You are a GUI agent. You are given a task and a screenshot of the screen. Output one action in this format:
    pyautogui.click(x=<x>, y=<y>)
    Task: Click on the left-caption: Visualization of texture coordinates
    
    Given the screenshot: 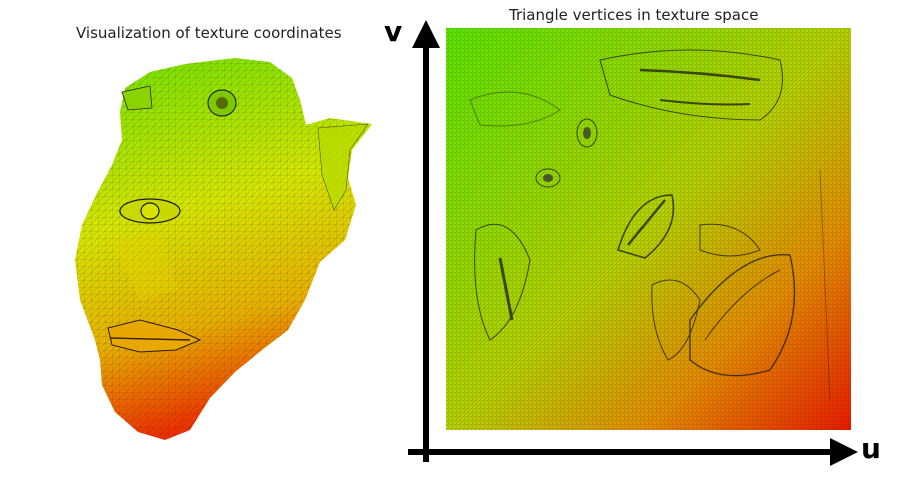 What is the action you would take?
    pyautogui.click(x=209, y=33)
    